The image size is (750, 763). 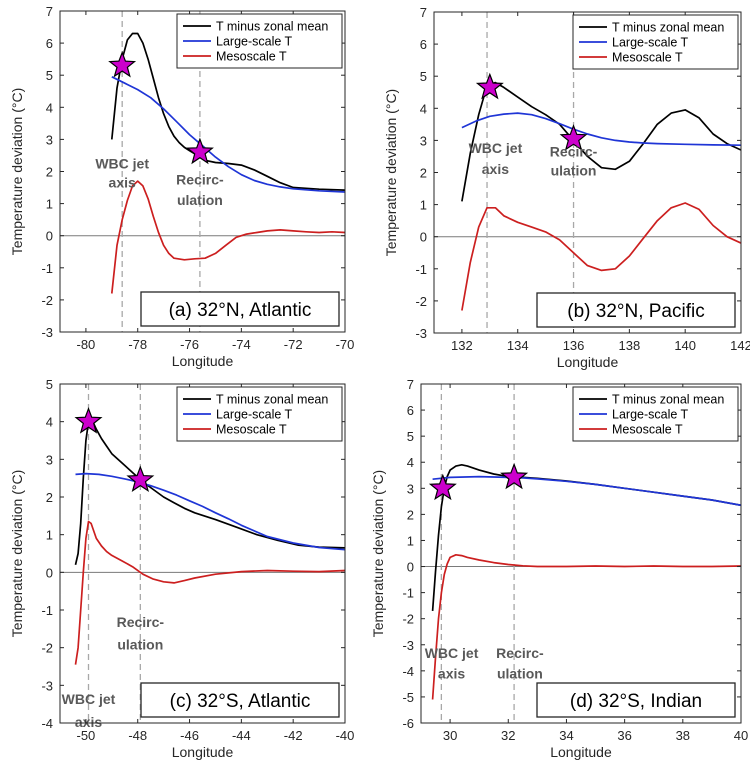 What do you see at coordinates (241, 344) in the screenshot?
I see `x-tick-label: -74` at bounding box center [241, 344].